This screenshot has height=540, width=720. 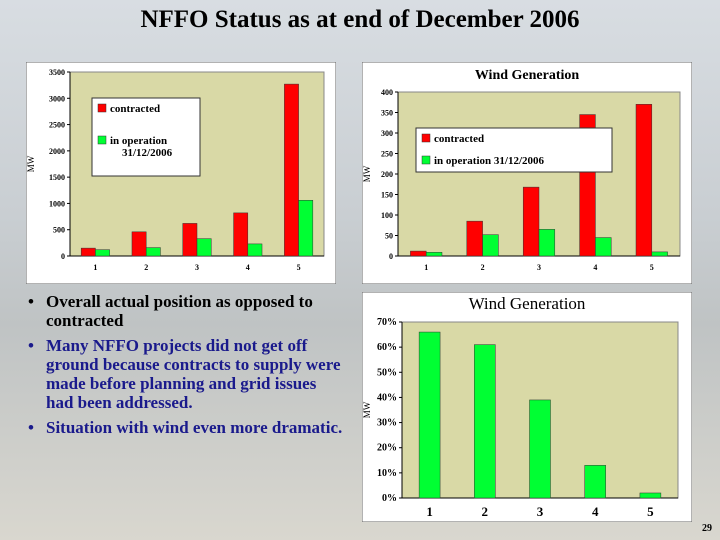 What do you see at coordinates (57, 98) in the screenshot?
I see `y-tick-label: 3000` at bounding box center [57, 98].